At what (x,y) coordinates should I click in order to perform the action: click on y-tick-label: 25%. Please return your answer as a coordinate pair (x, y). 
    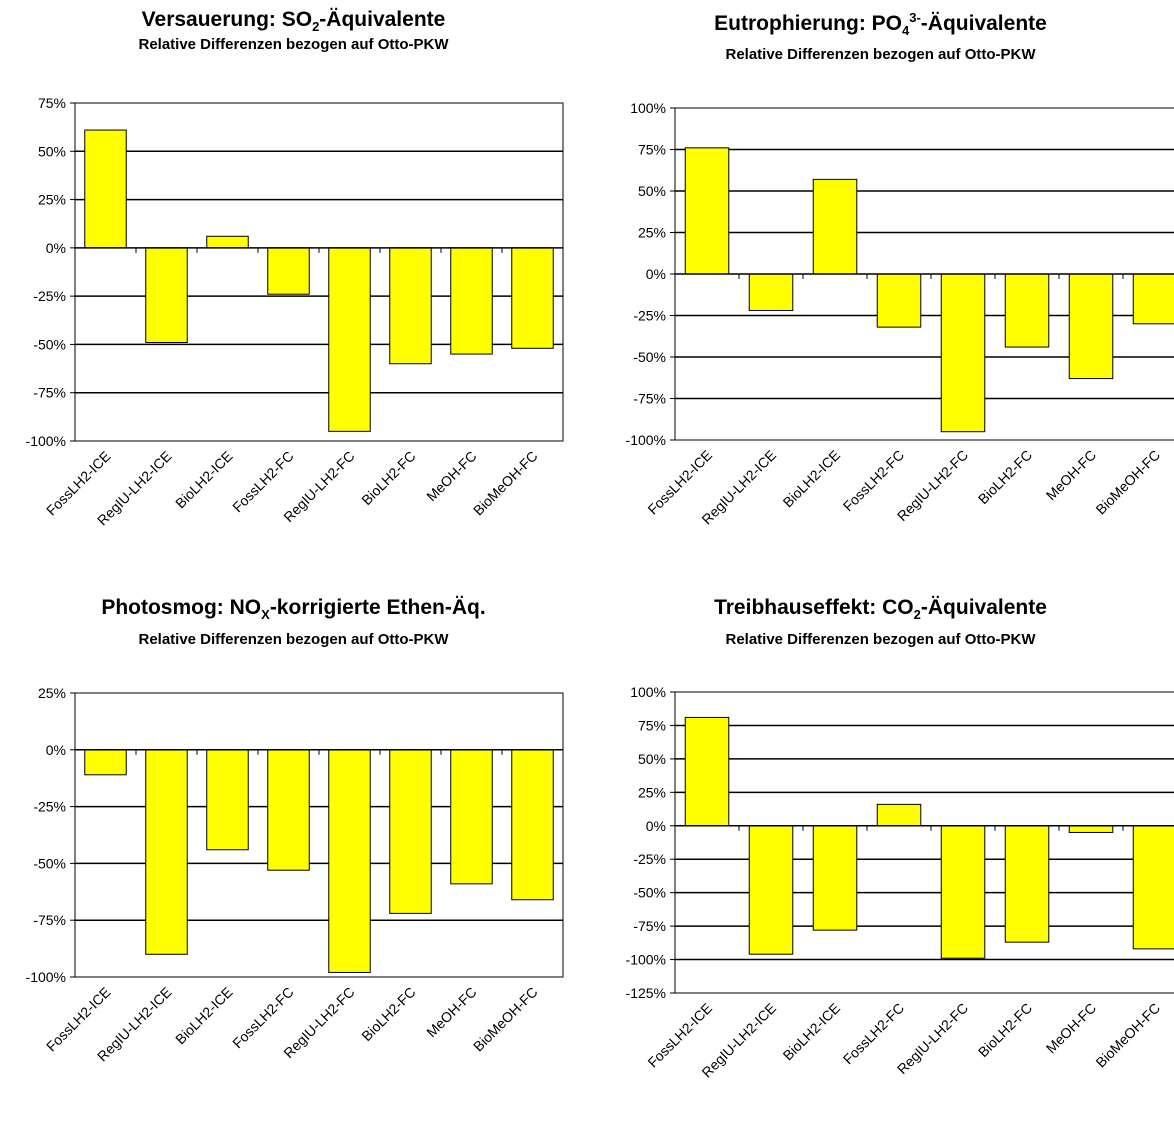
    Looking at the image, I should click on (652, 233).